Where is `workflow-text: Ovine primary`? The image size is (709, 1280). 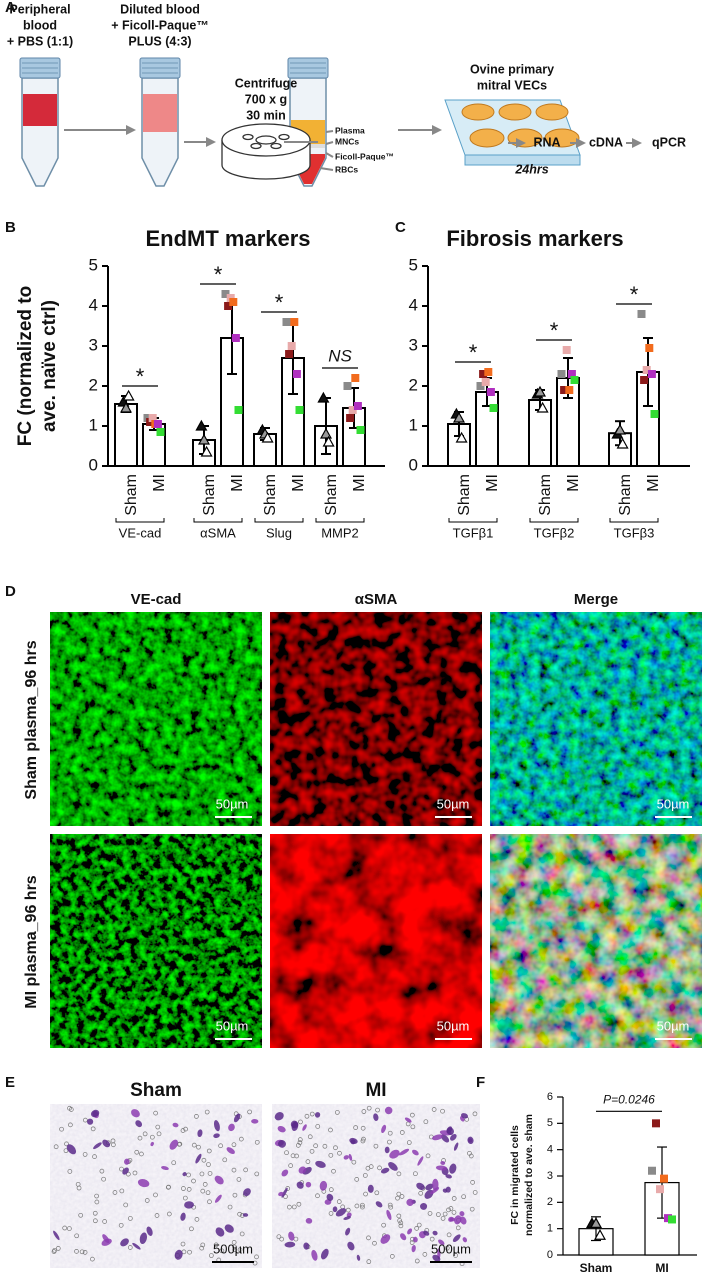 workflow-text: Ovine primary is located at coordinates (512, 69).